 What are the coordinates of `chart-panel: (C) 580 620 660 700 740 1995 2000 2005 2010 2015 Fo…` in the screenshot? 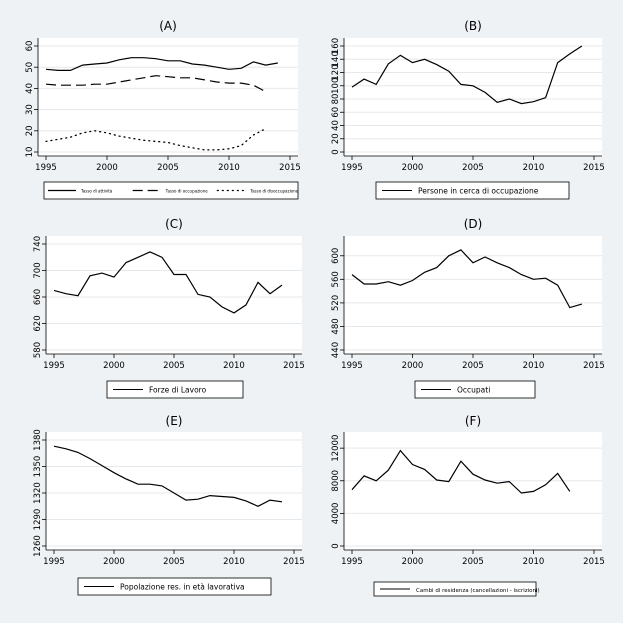 It's located at (169, 308).